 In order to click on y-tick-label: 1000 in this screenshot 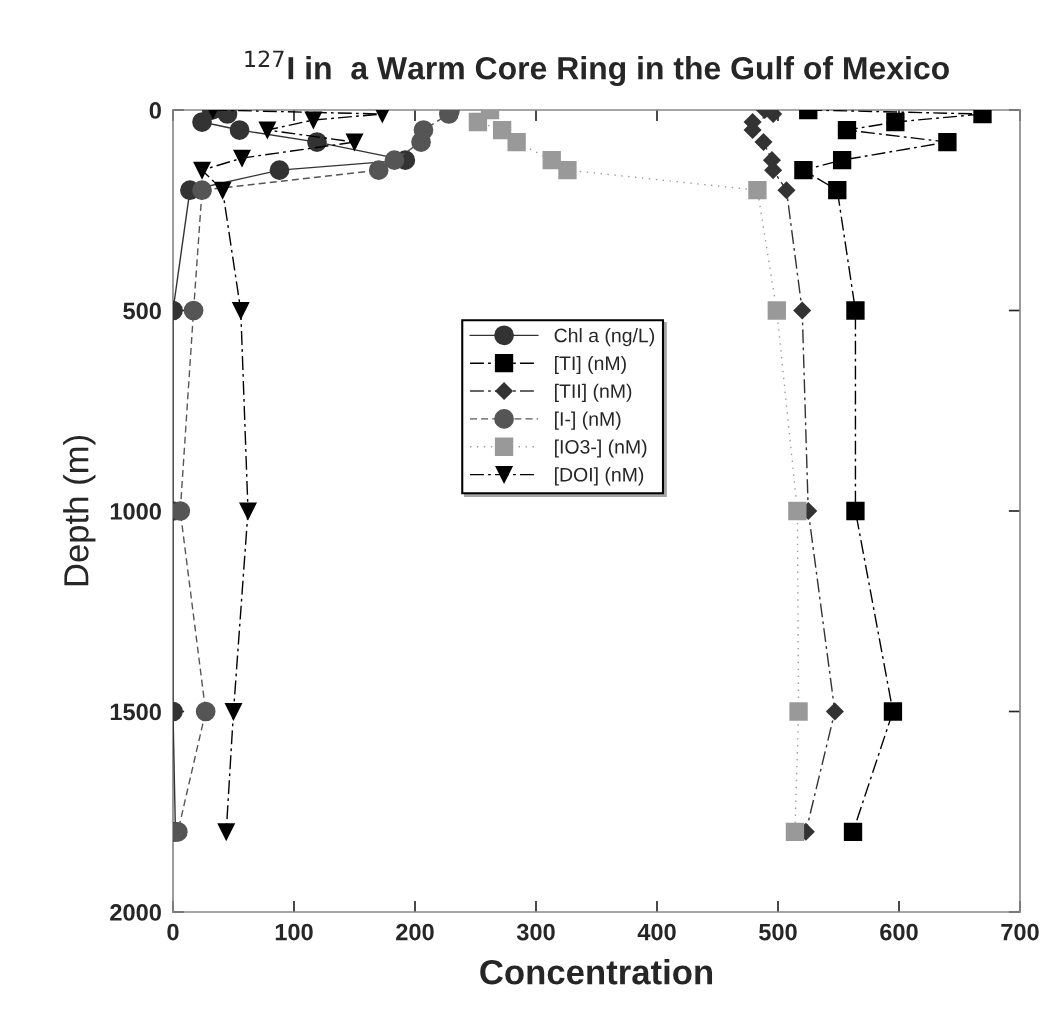, I will do `click(135, 511)`.